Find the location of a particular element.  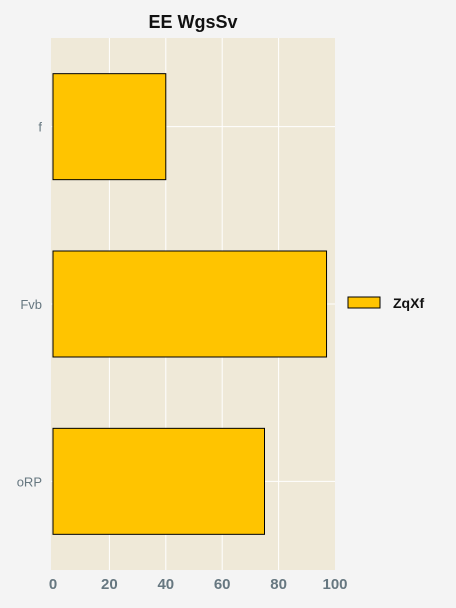

category-label-oRP: oRP is located at coordinates (29, 481).